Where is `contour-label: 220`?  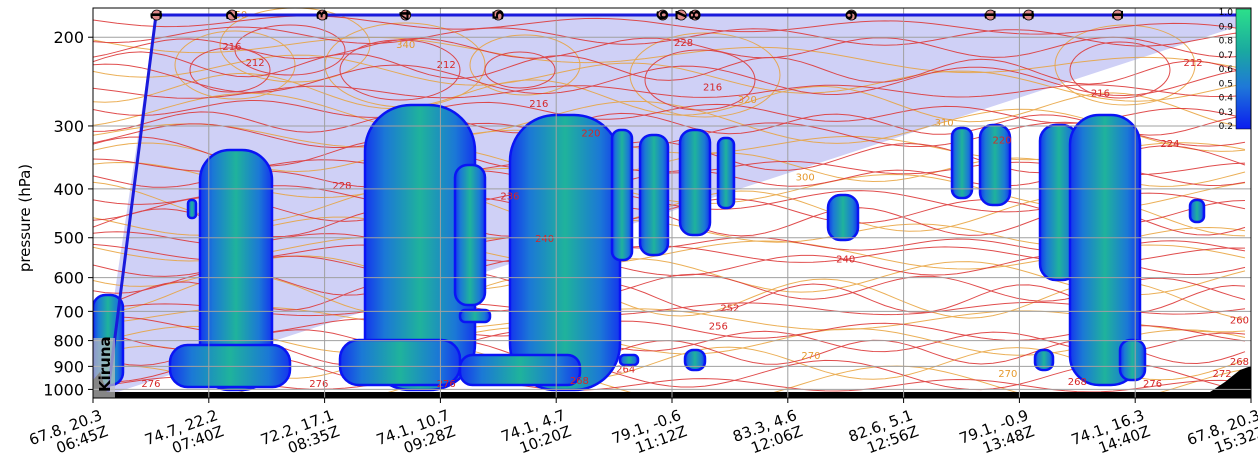 contour-label: 220 is located at coordinates (590, 134).